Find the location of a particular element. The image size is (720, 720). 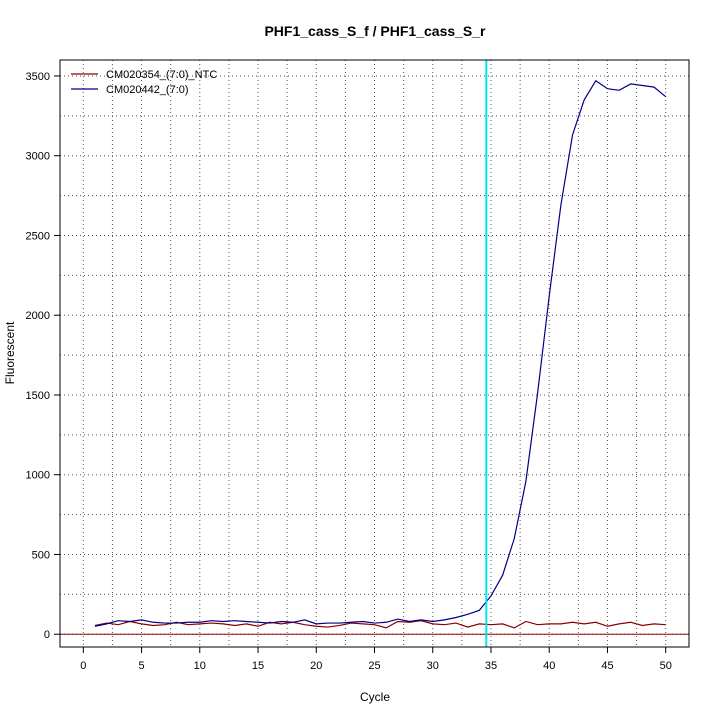

x-tick-label: 50 is located at coordinates (666, 666).